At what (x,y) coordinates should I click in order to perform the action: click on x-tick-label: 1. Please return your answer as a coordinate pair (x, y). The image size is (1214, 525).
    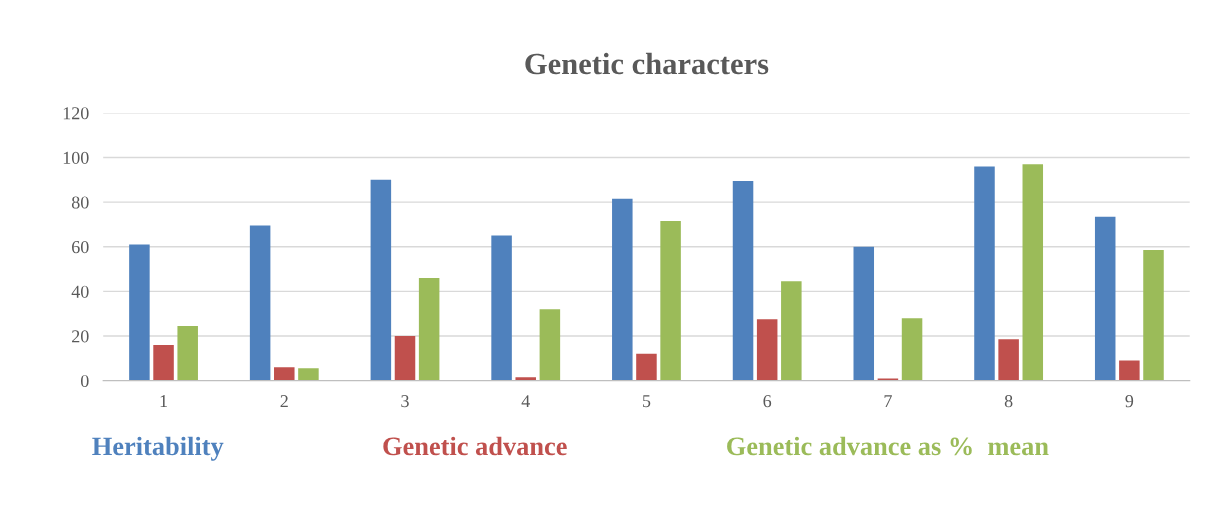
    Looking at the image, I should click on (163, 401).